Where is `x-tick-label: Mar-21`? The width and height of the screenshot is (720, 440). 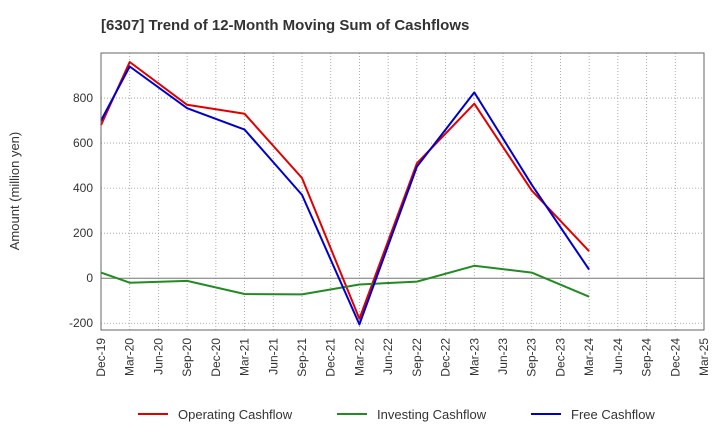 x-tick-label: Mar-21 is located at coordinates (245, 357).